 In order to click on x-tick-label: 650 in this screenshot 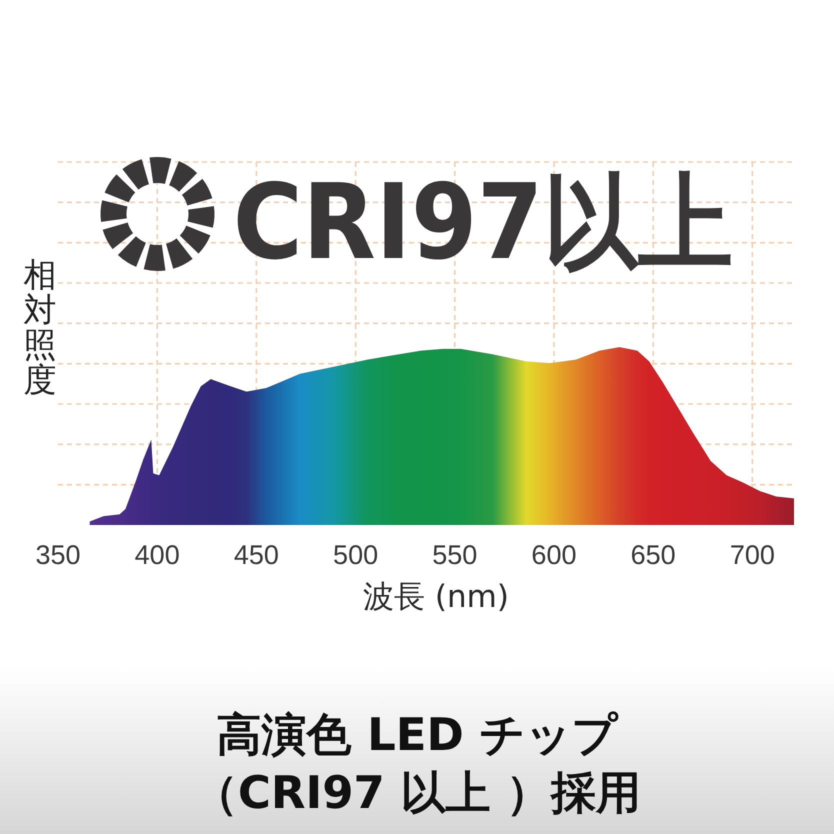, I will do `click(653, 555)`.